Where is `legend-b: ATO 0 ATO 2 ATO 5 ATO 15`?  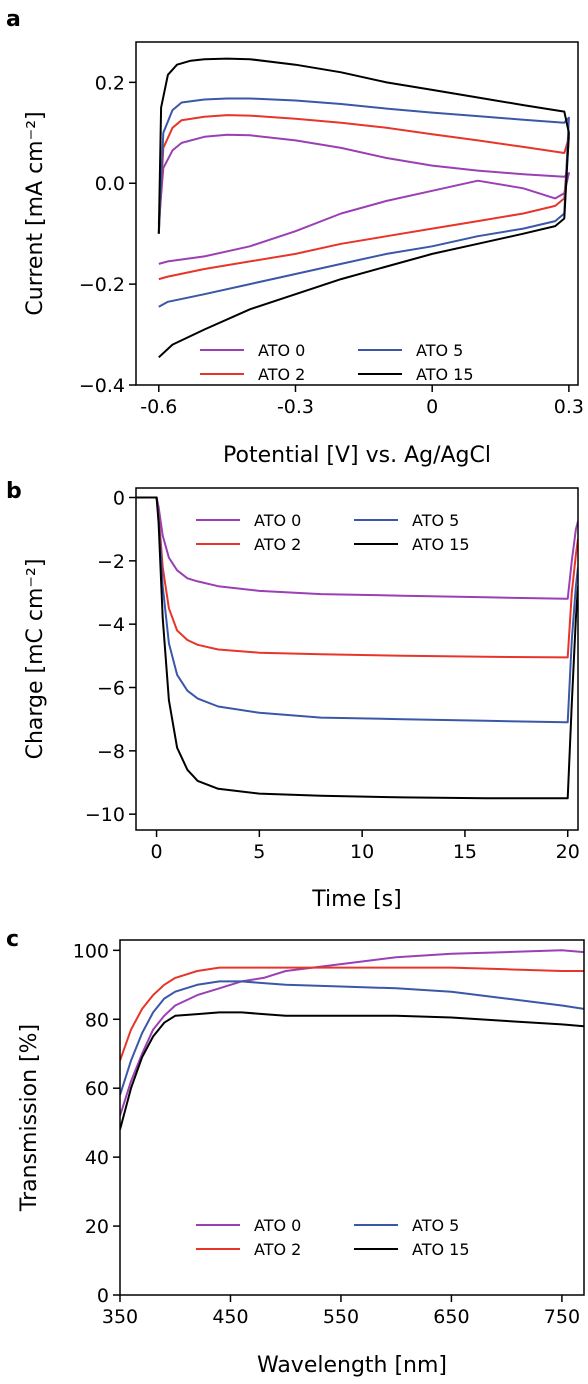
legend-b: ATO 0 ATO 2 ATO 5 ATO 15 is located at coordinates (333, 532).